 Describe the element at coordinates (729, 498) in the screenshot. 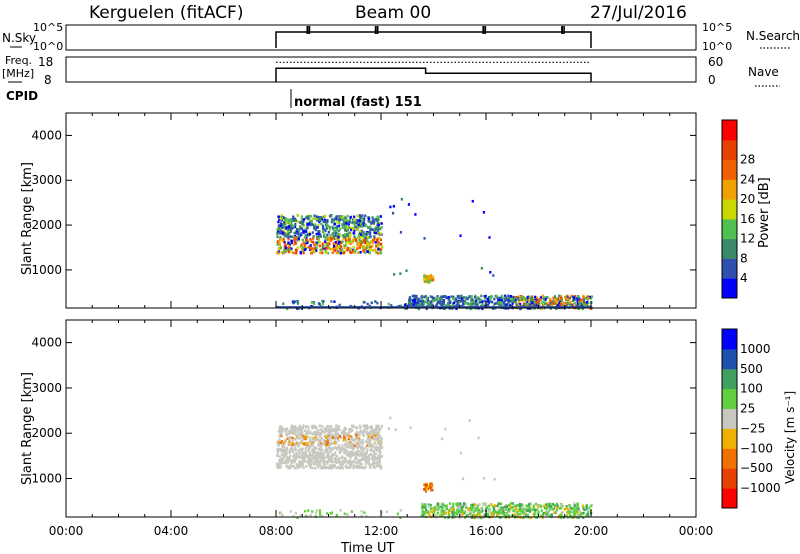

I see `colorbar-segment` at that location.